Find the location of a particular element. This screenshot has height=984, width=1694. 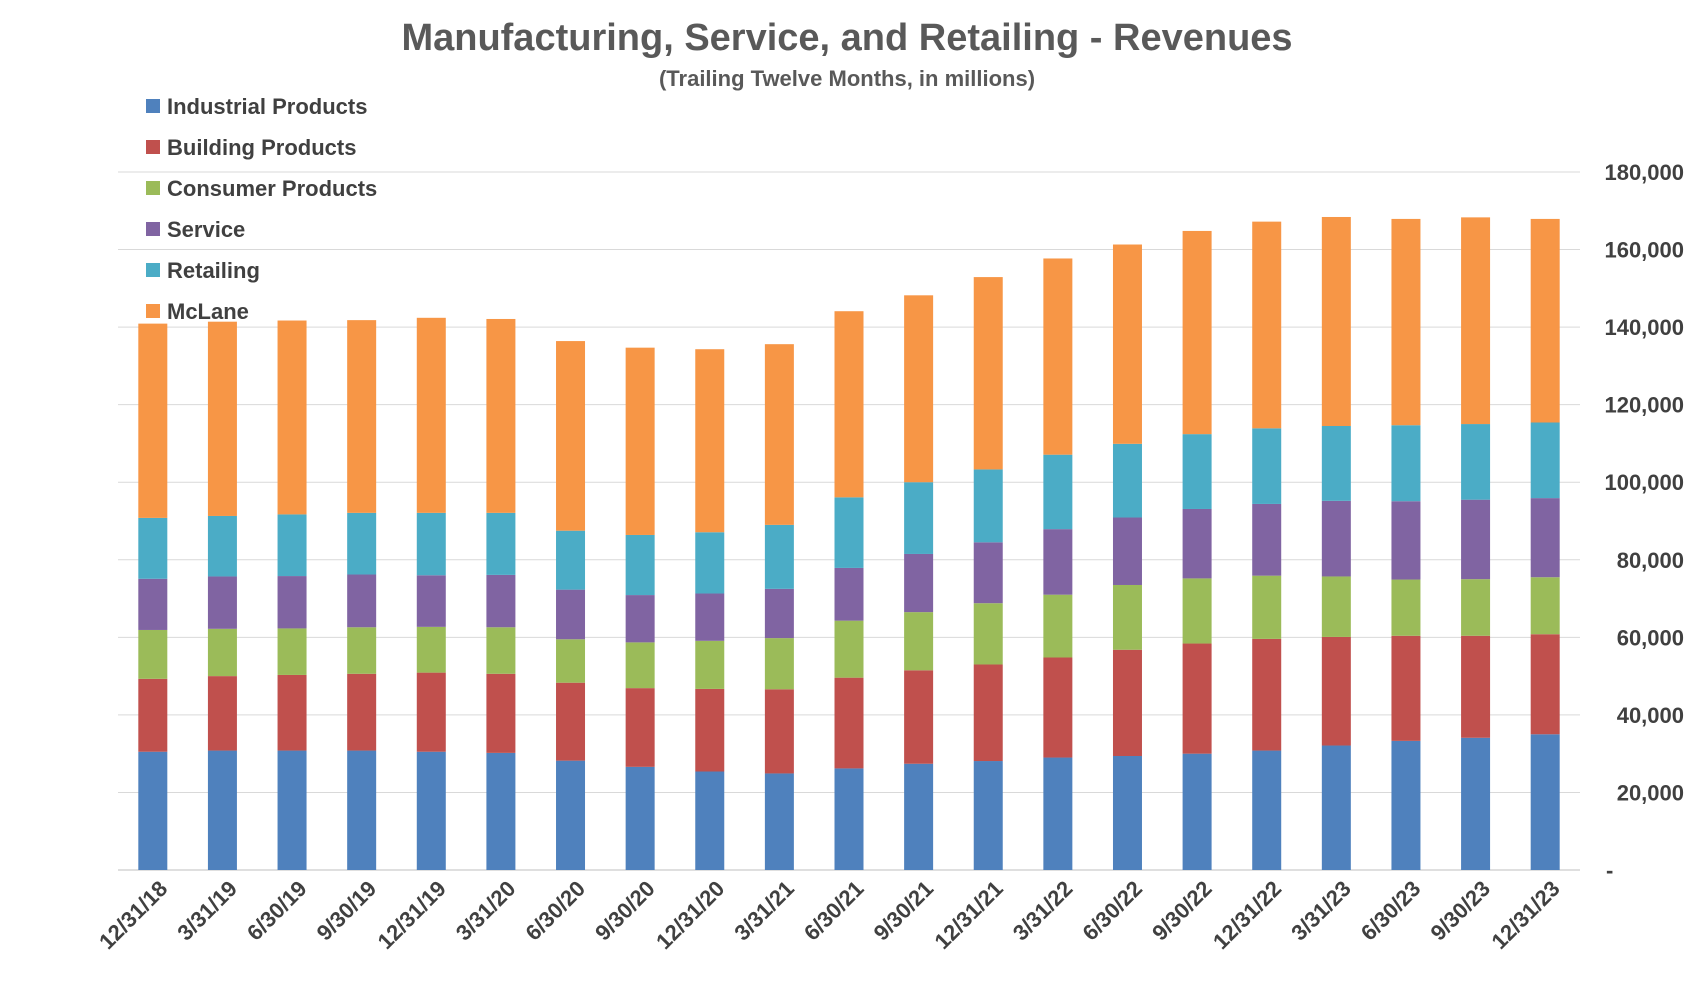

x-tick-label: 6/30/20 is located at coordinates (555, 911).